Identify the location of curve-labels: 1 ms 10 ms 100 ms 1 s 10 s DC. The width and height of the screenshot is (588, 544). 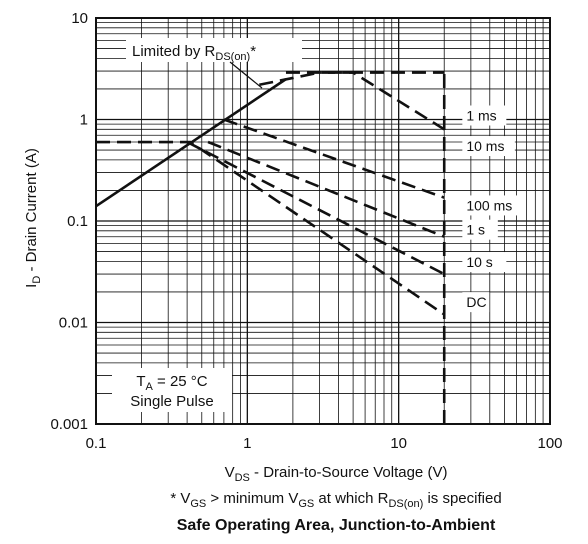
(493, 209).